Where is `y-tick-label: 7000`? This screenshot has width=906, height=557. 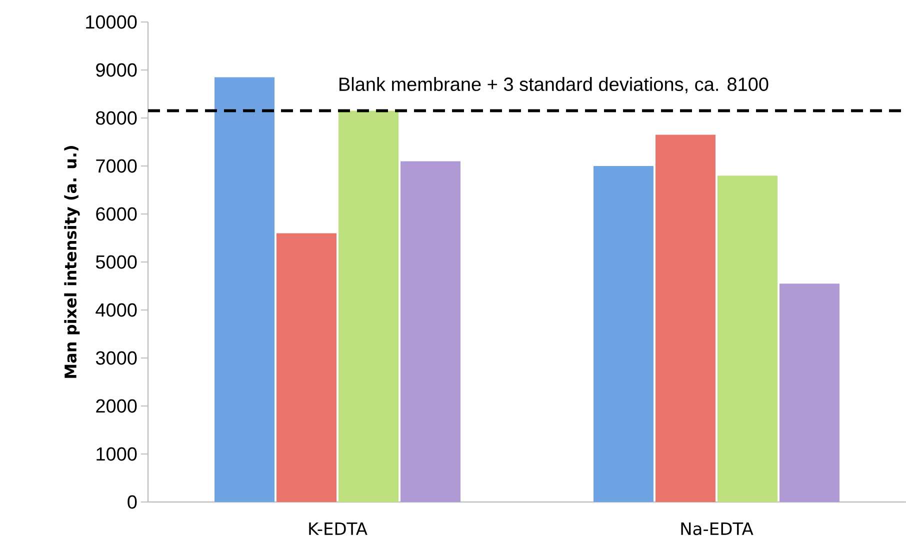
y-tick-label: 7000 is located at coordinates (116, 166).